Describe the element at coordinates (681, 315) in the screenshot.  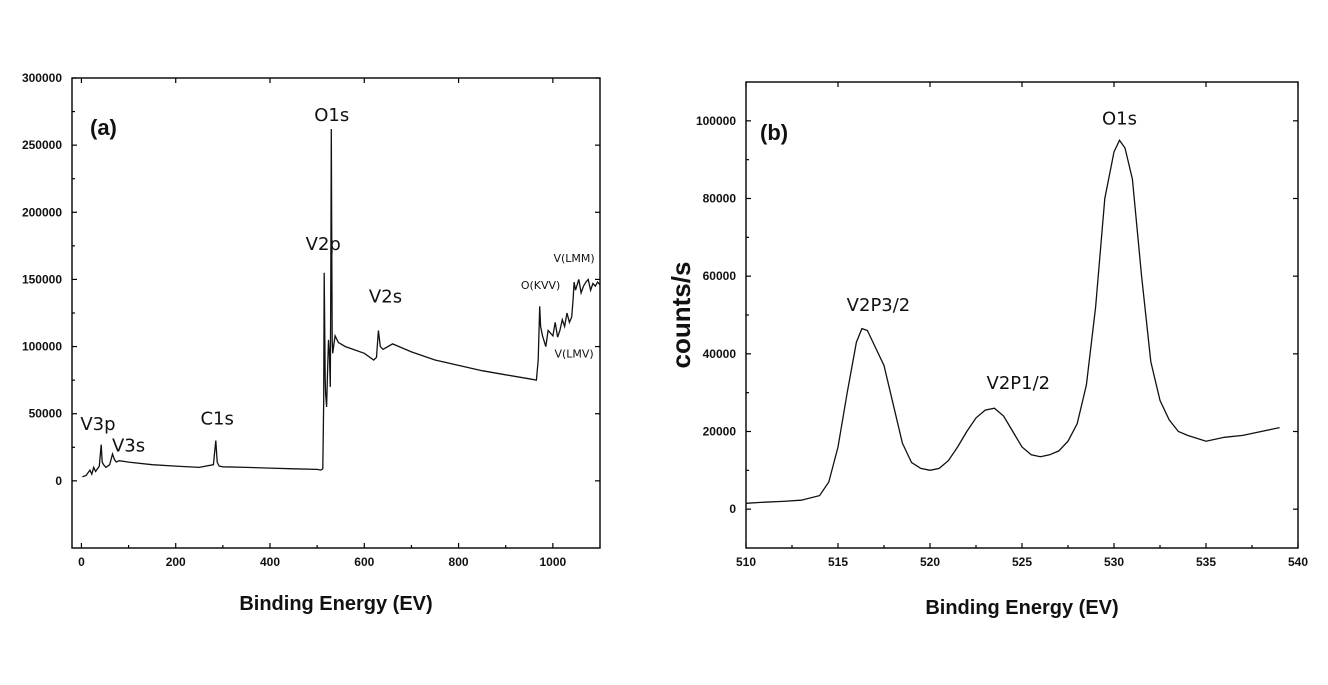
I see `panel-b-y-axis-title: counts/s` at that location.